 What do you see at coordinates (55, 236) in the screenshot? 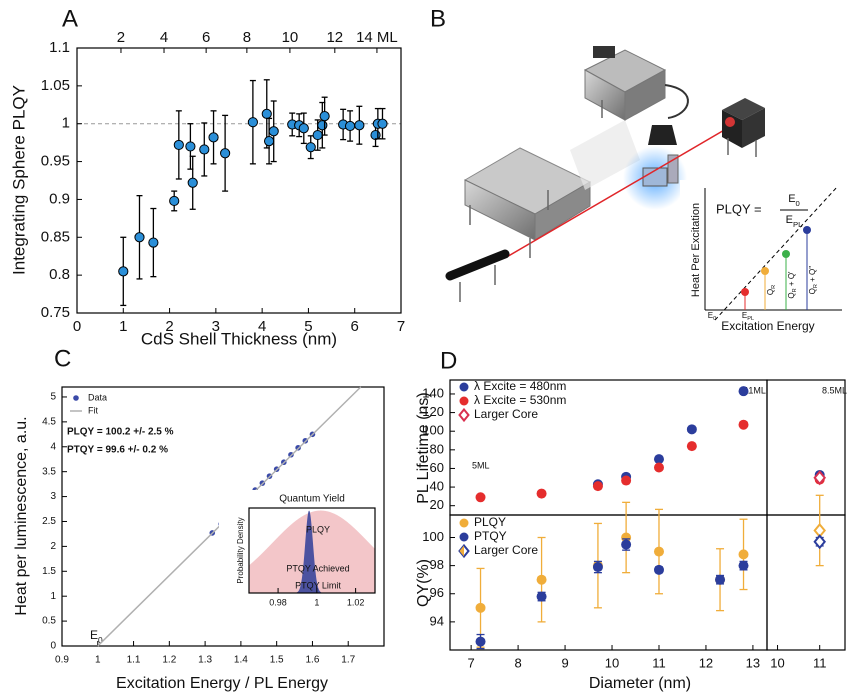
I see `y-tick-label: 0.85` at bounding box center [55, 236].